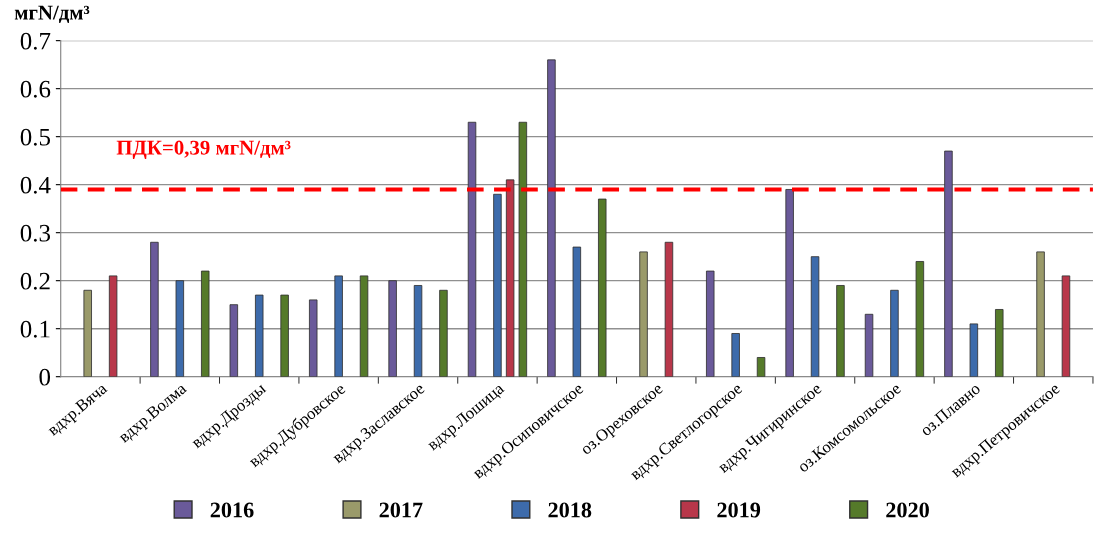 This screenshot has height=542, width=1104. Describe the element at coordinates (35, 185) in the screenshot. I see `y-tick-label: 0.4` at that location.